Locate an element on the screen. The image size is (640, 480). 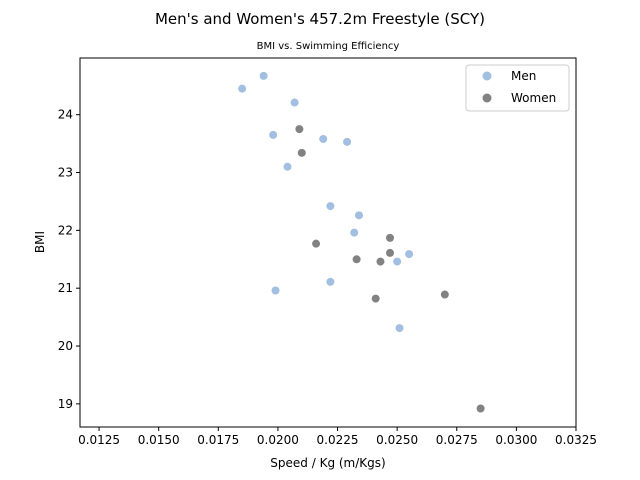
x-tick-label: 0.0200 is located at coordinates (278, 440).